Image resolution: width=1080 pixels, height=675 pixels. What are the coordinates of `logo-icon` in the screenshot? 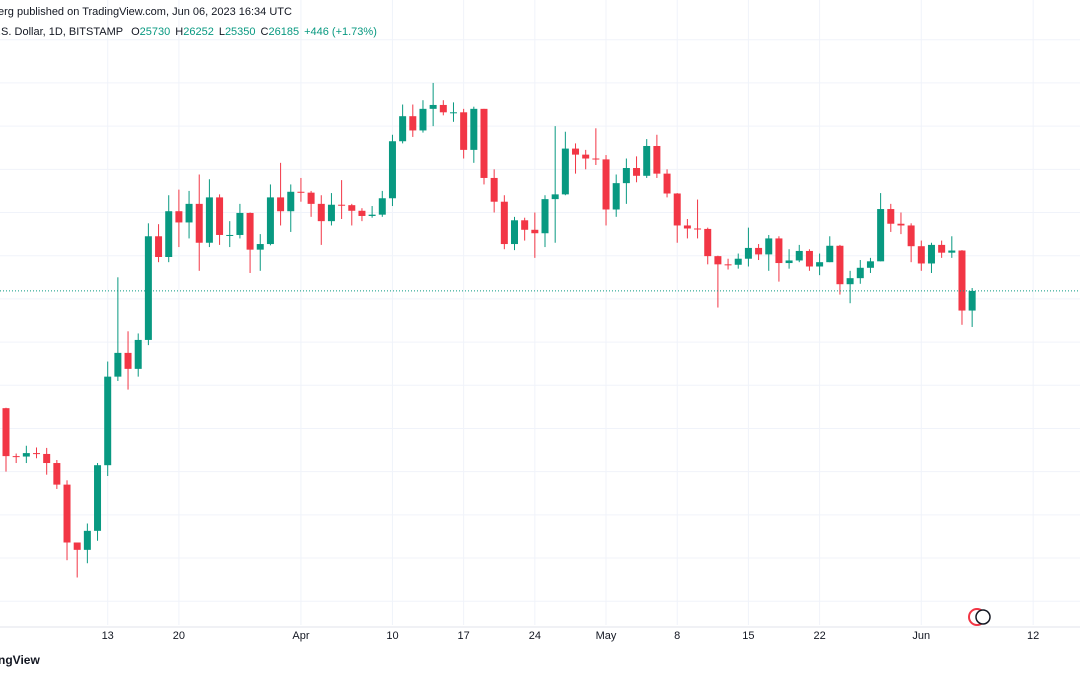 It's located at (979, 617).